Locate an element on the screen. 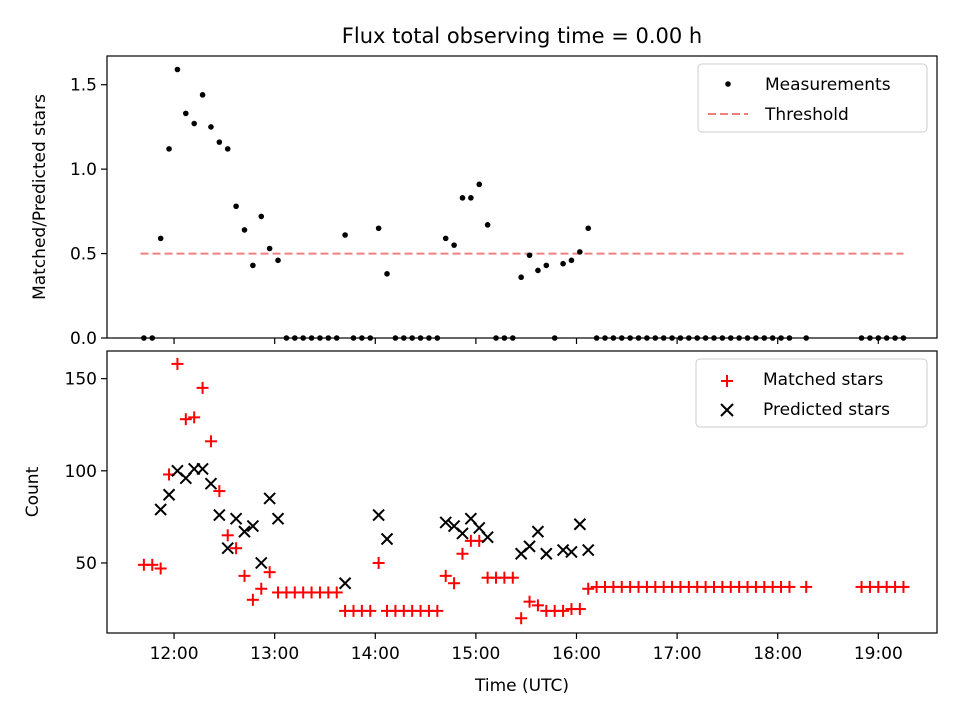  bottom-x-tick-label: 19:00 is located at coordinates (878, 654).